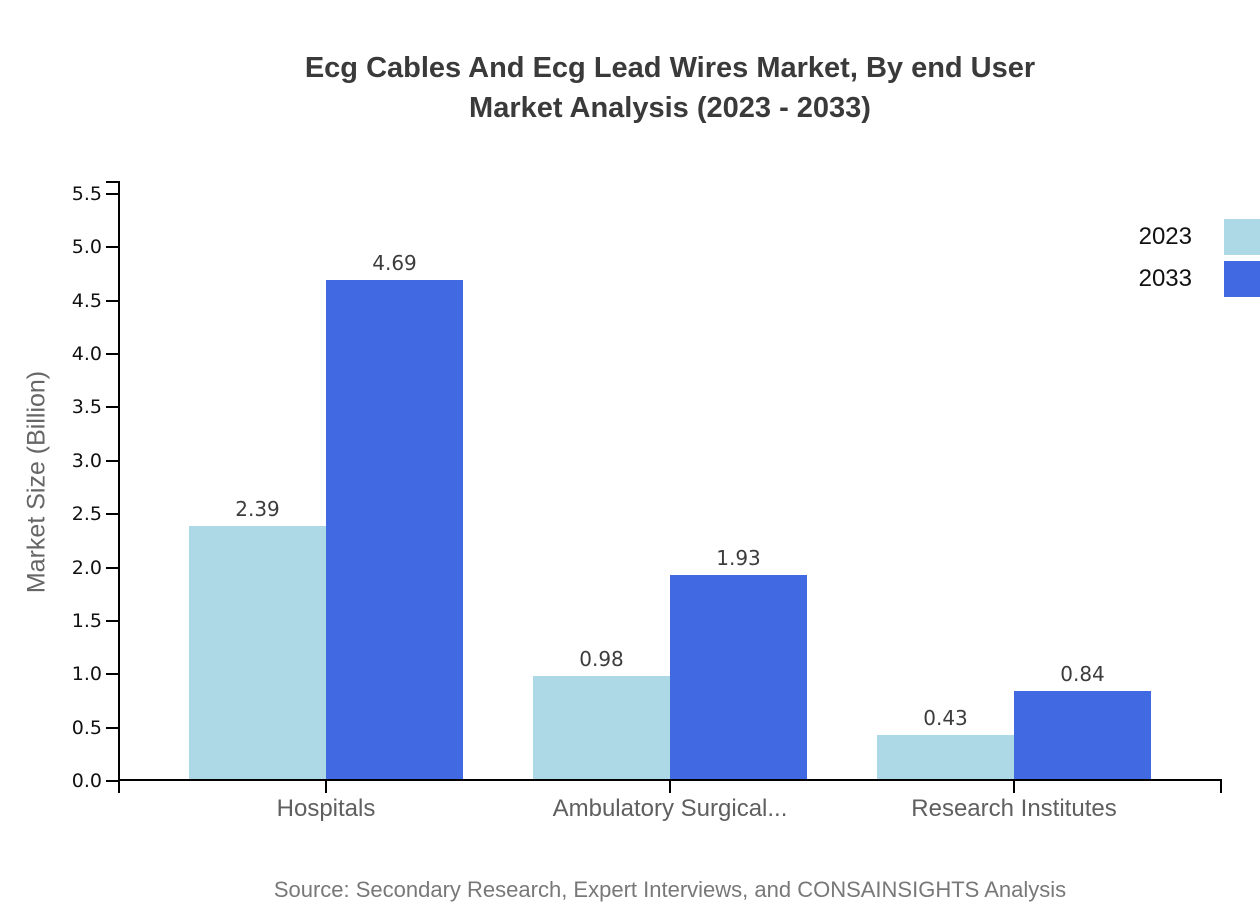  Describe the element at coordinates (326, 808) in the screenshot. I see `category-label-1: Hospitals` at that location.